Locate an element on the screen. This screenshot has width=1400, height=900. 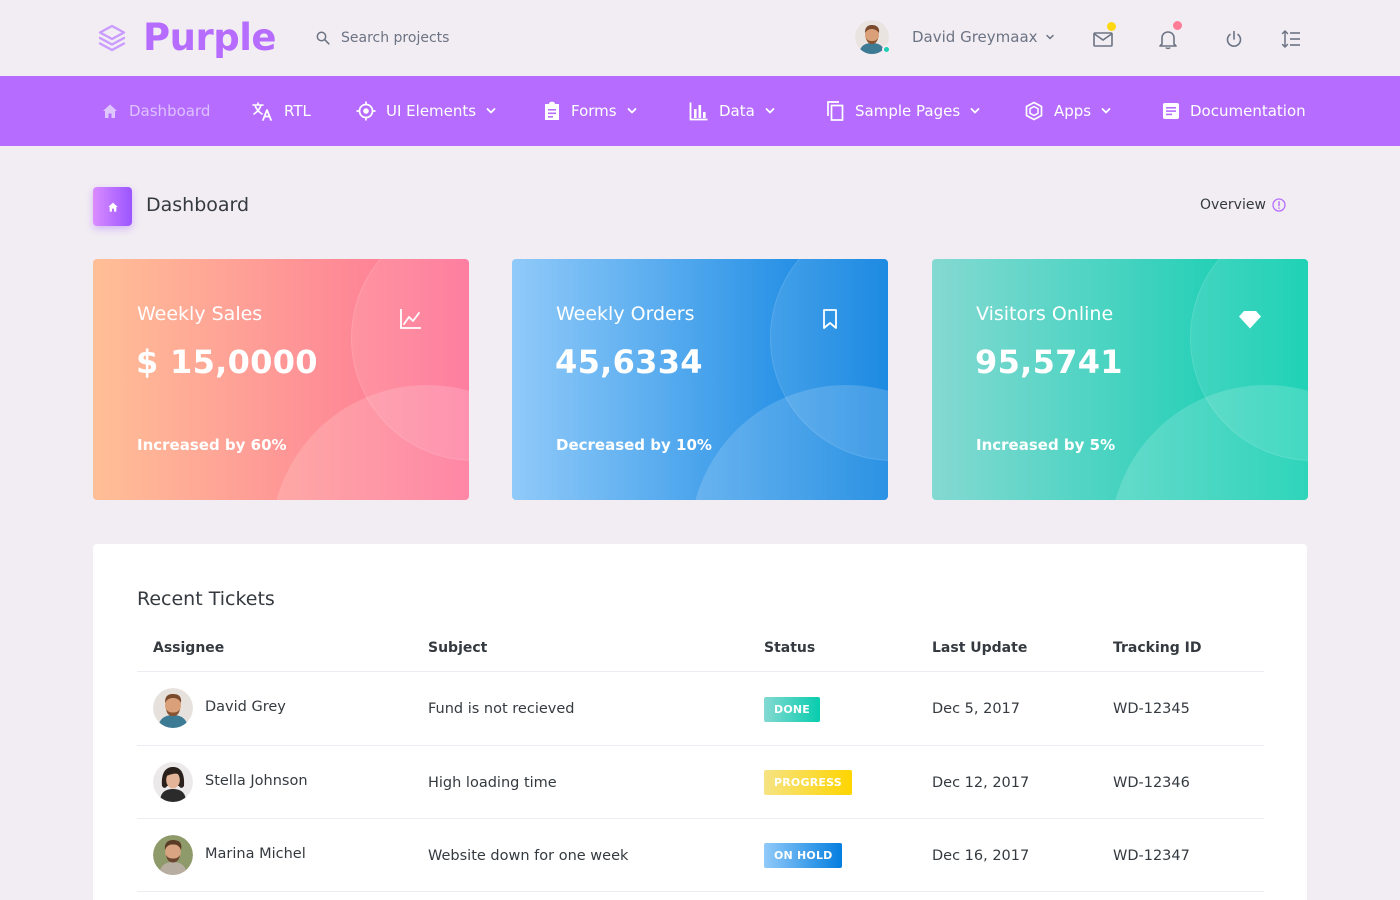
nav-item-data: Data is located at coordinates (732, 111).